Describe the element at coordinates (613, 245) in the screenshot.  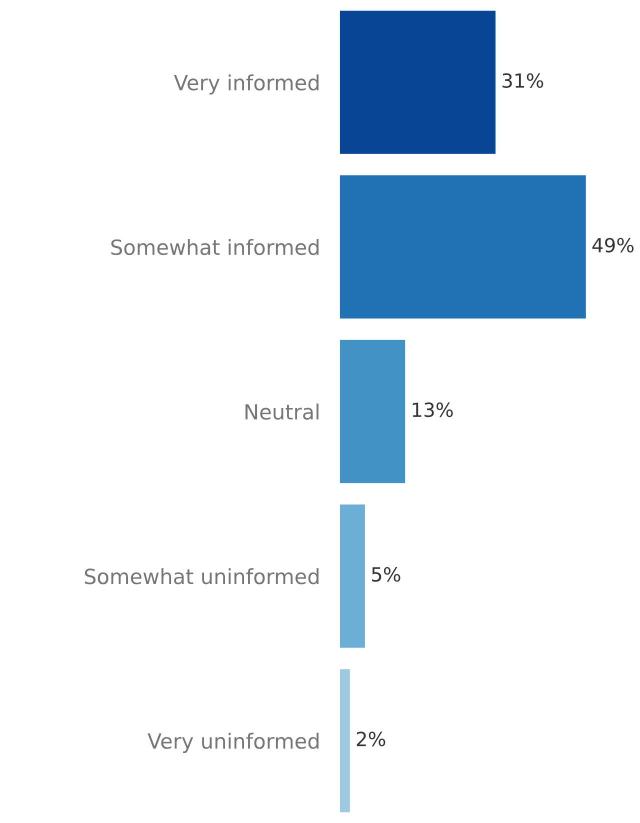
I see `data-label: 49%` at that location.